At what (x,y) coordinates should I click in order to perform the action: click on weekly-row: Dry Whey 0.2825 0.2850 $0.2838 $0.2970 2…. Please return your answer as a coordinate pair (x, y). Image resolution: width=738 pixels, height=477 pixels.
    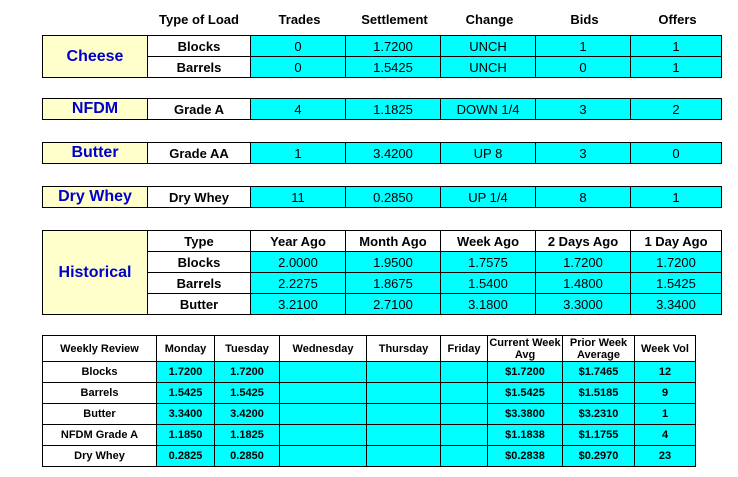
    Looking at the image, I should click on (369, 456).